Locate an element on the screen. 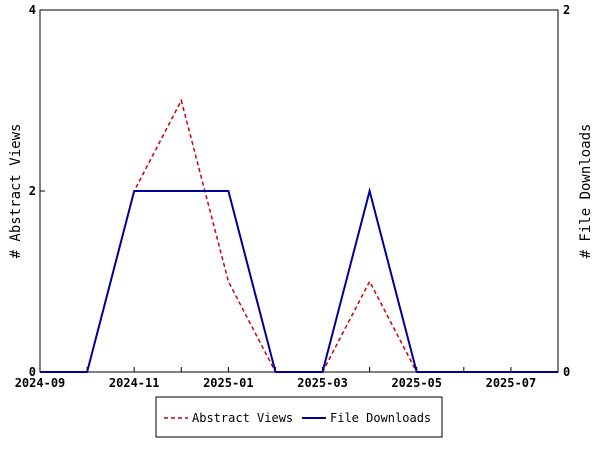 The image size is (600, 455). x-tick-label: 2025-05 is located at coordinates (416, 383).